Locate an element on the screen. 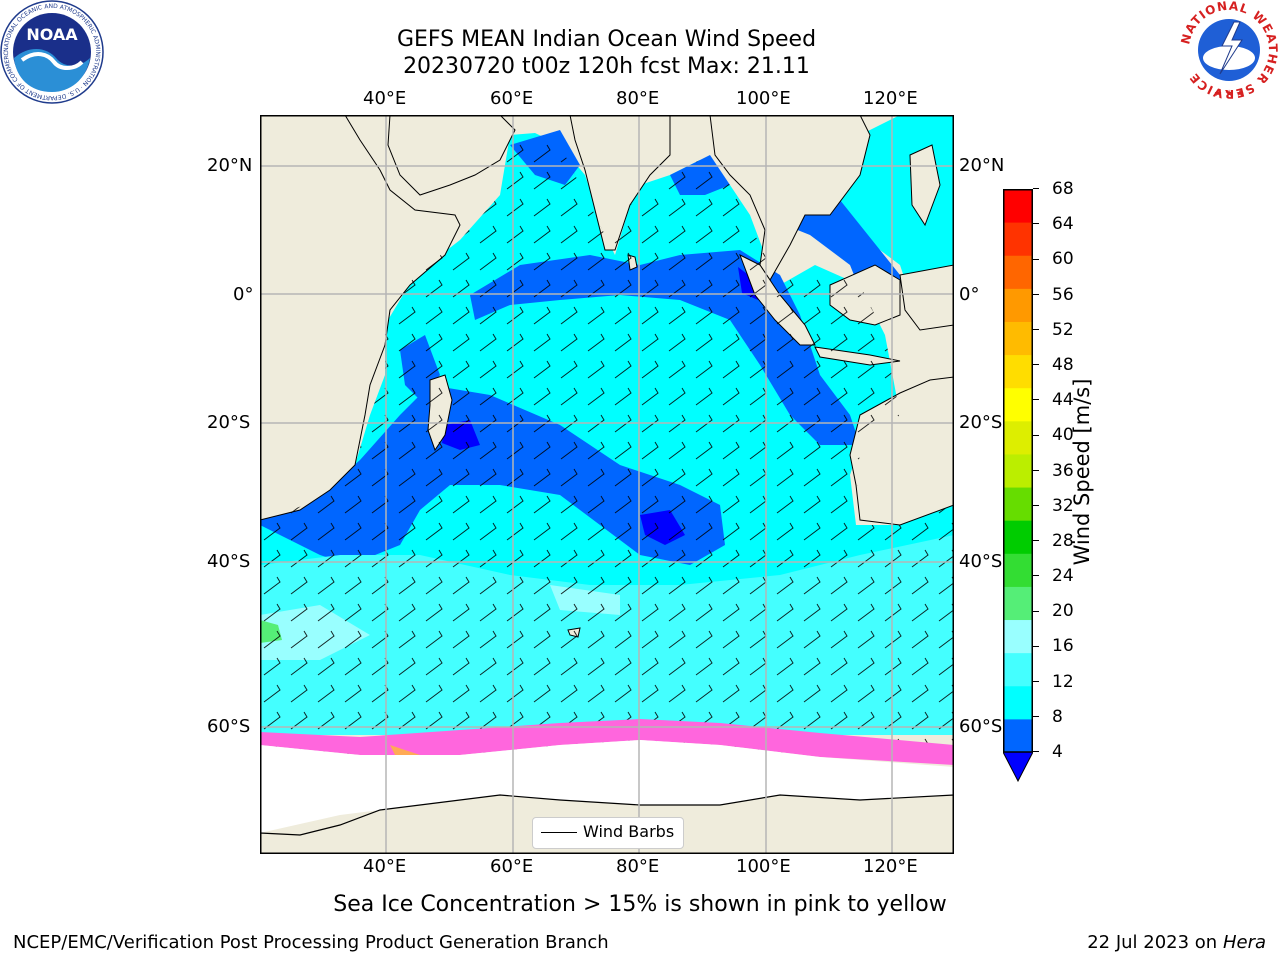 Image resolution: width=1280 pixels, height=960 pixels. lon-tick-top: 40°E is located at coordinates (385, 98).